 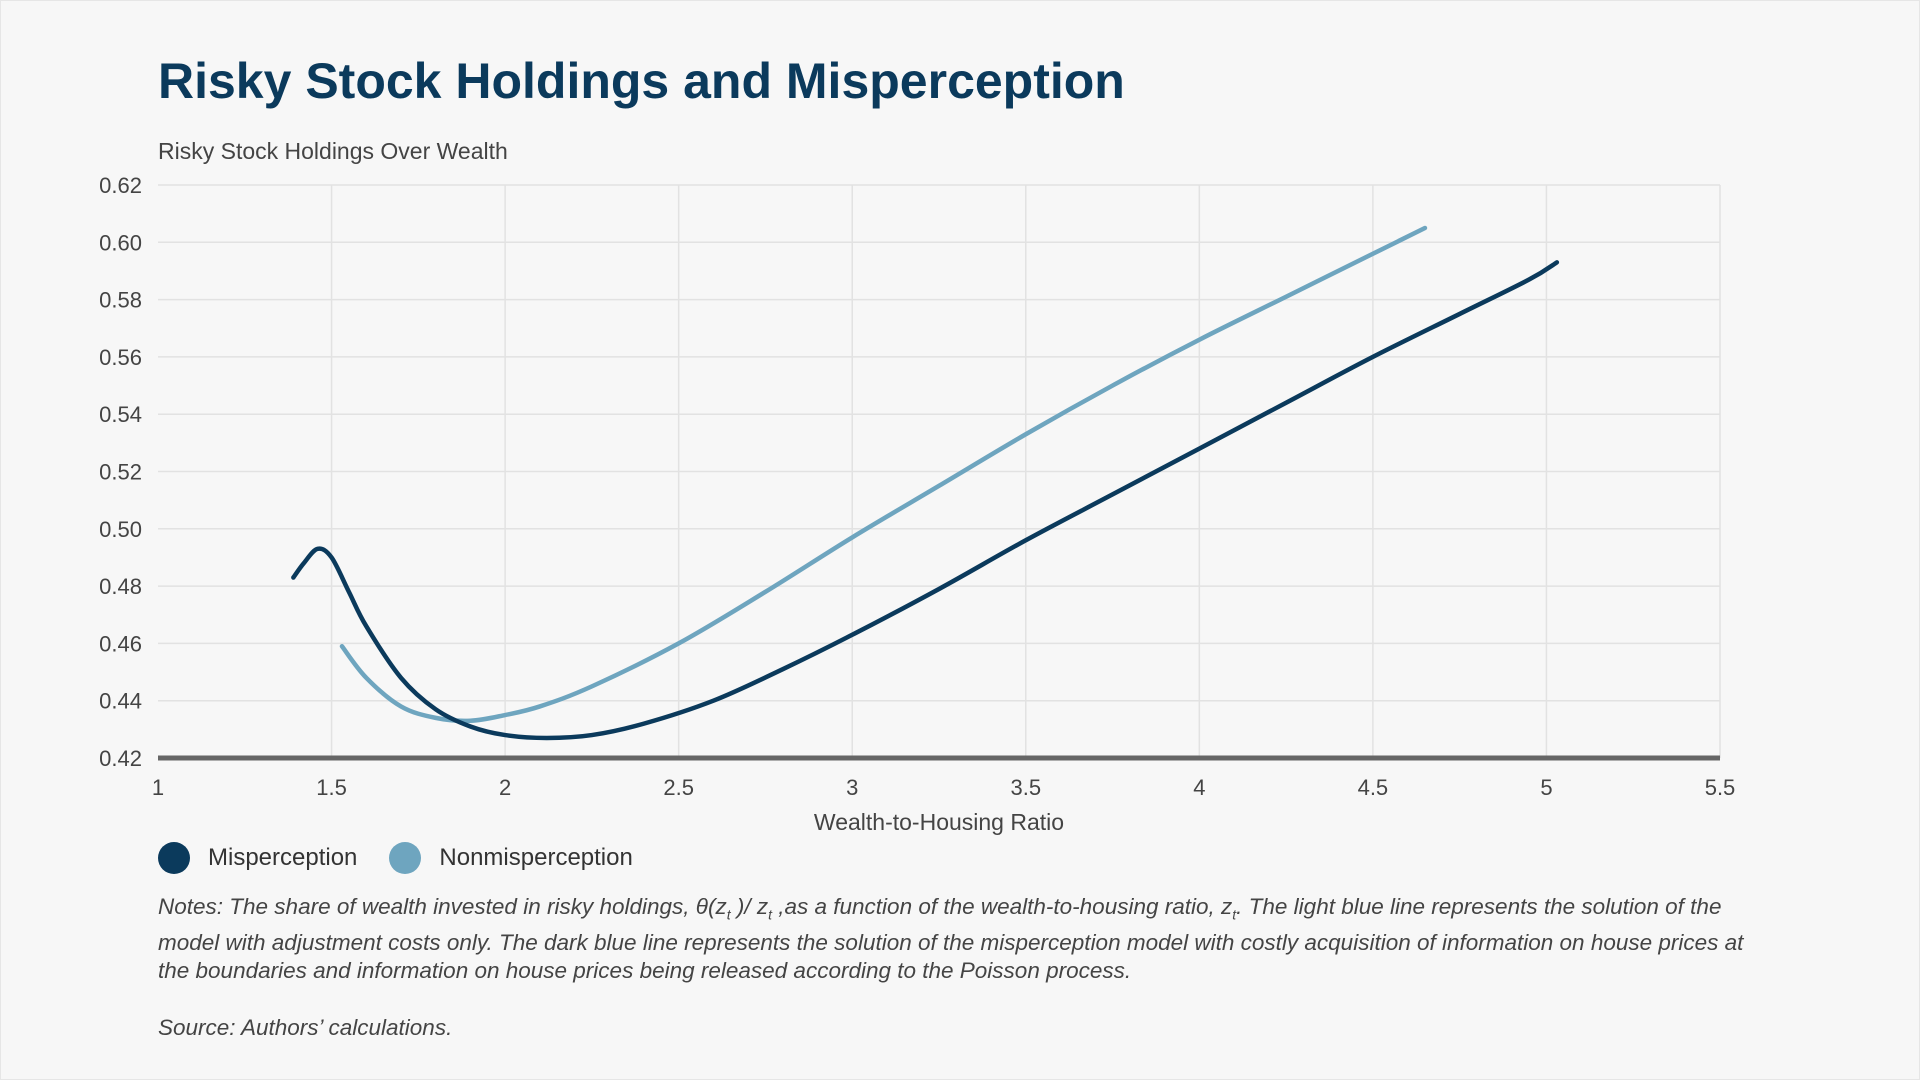 I want to click on legend: Misperception Nonmisperception, so click(x=411, y=858).